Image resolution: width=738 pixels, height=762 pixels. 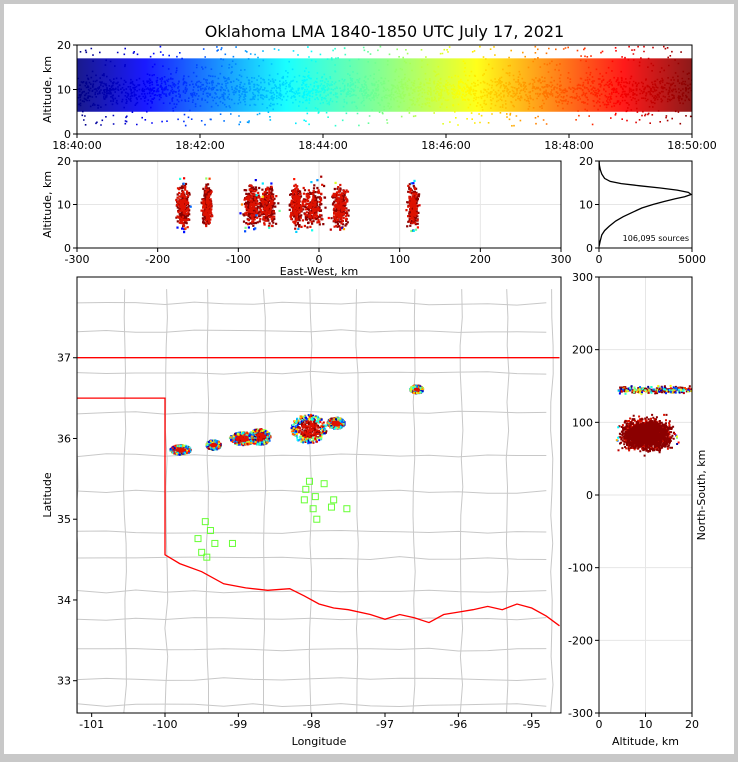 What do you see at coordinates (480, 259) in the screenshot?
I see `x-tick-label: 200` at bounding box center [480, 259].